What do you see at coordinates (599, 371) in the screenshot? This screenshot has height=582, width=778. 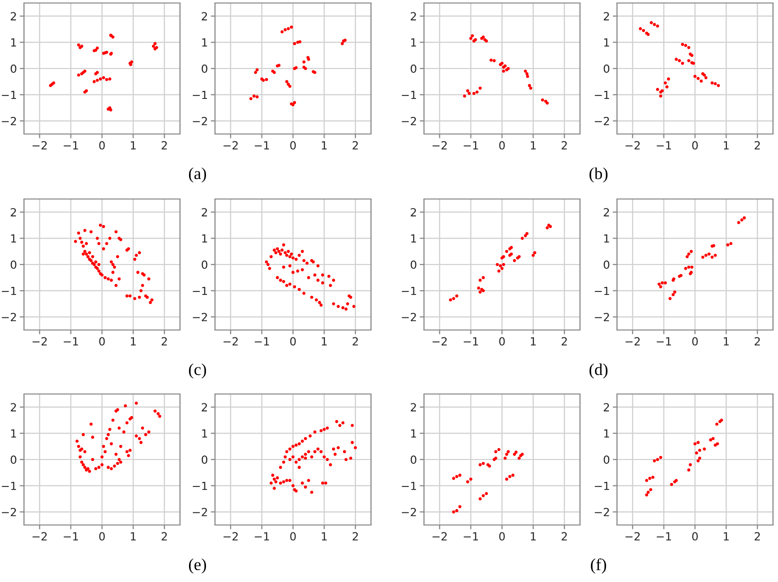 I see `text: (d)` at bounding box center [599, 371].